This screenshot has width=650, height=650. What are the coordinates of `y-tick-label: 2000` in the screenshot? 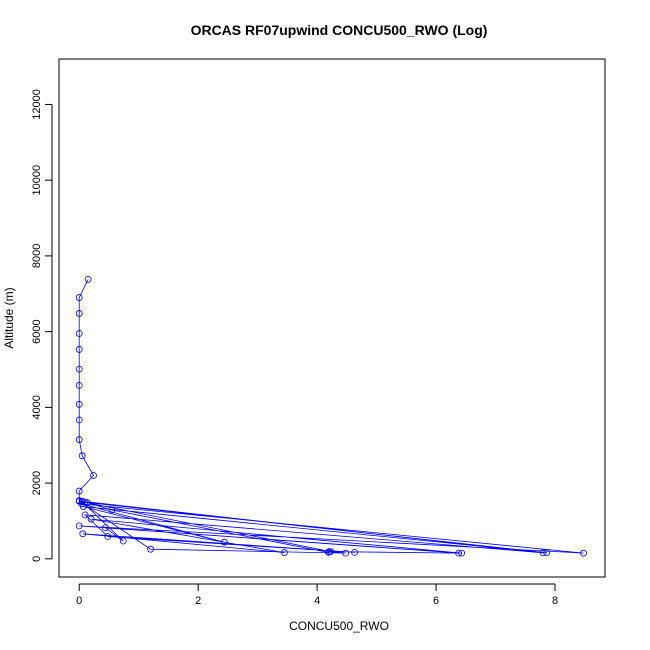 It's located at (37, 483).